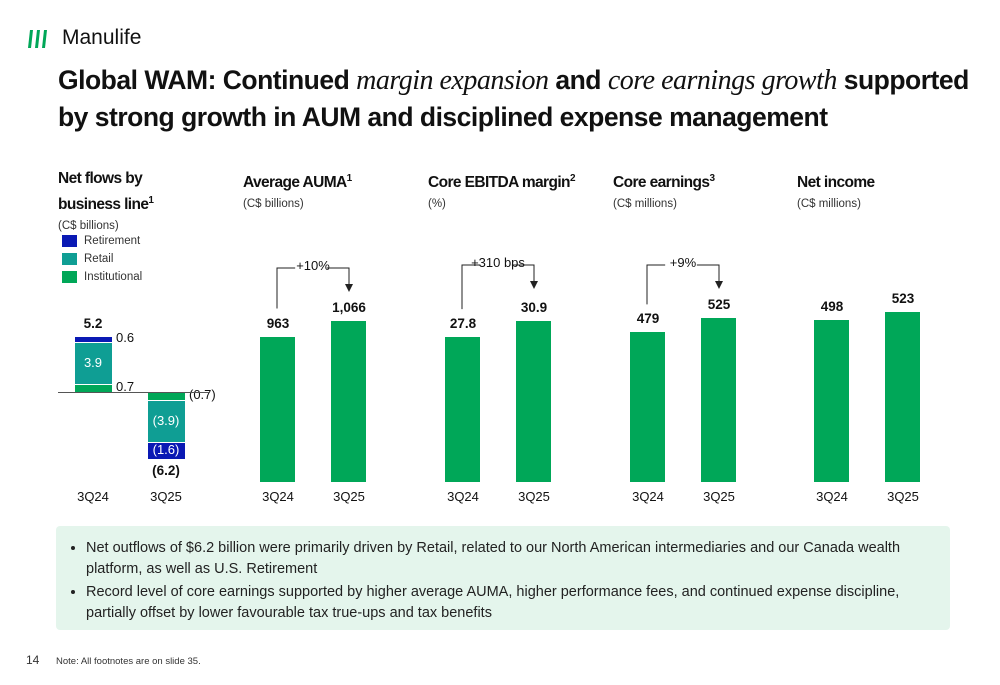 Image resolution: width=1000 pixels, height=685 pixels. What do you see at coordinates (278, 323) in the screenshot?
I see `value-label: 963` at bounding box center [278, 323].